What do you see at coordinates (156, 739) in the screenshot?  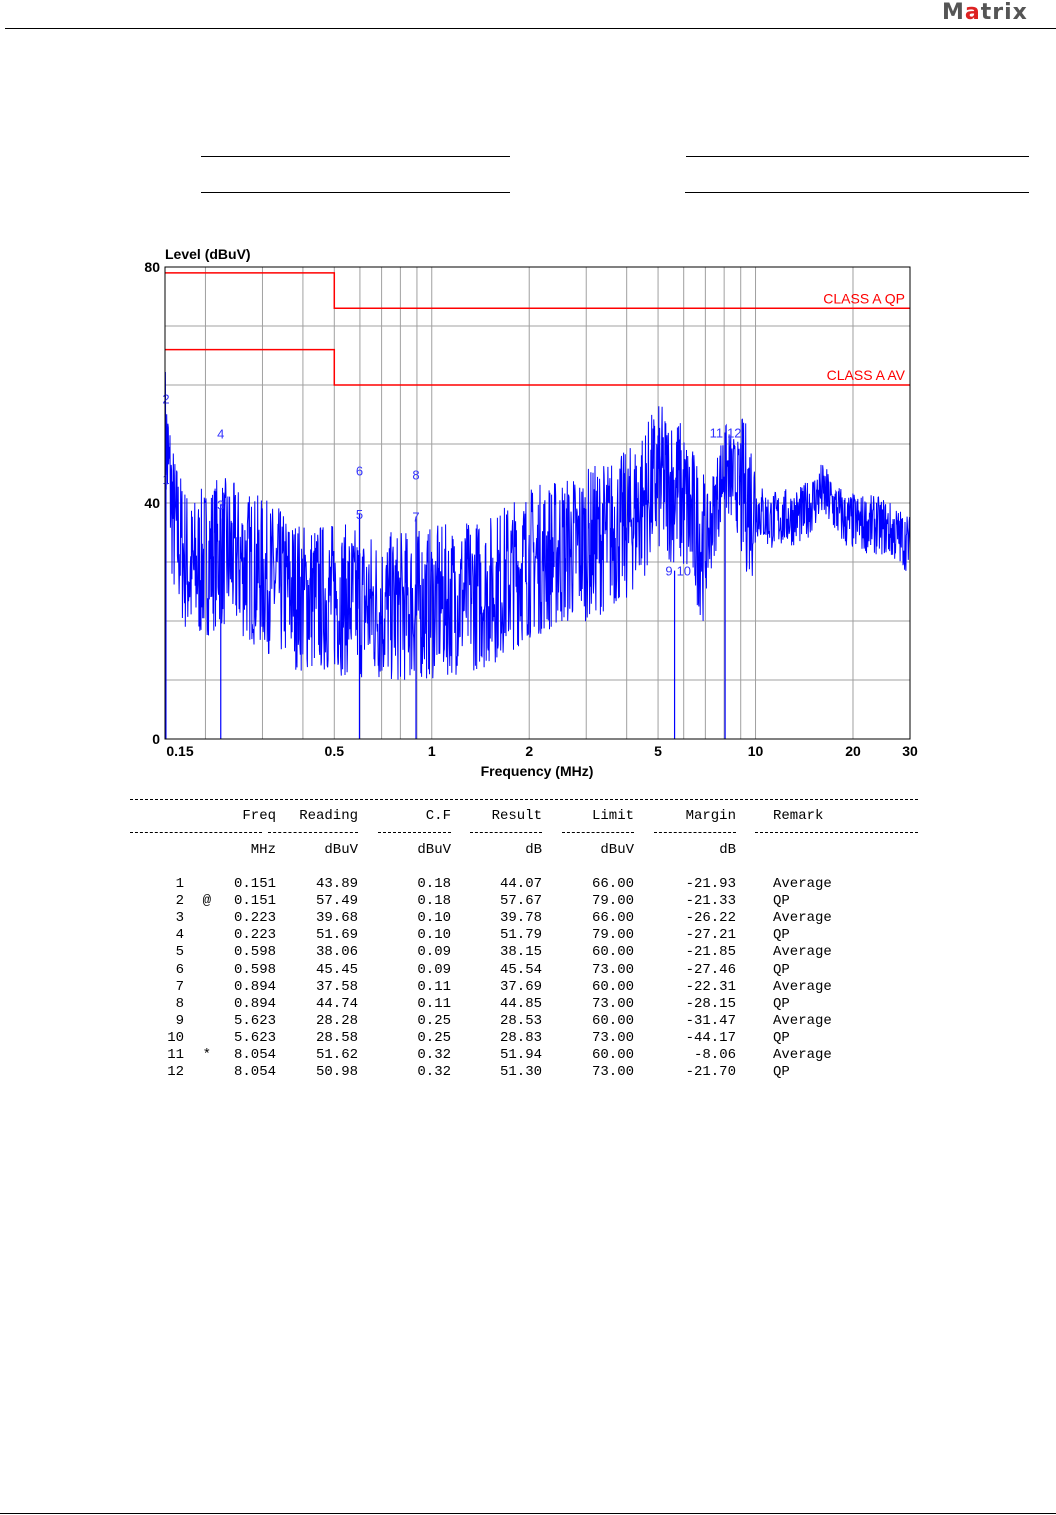 I see `y-tick-label: 0` at bounding box center [156, 739].